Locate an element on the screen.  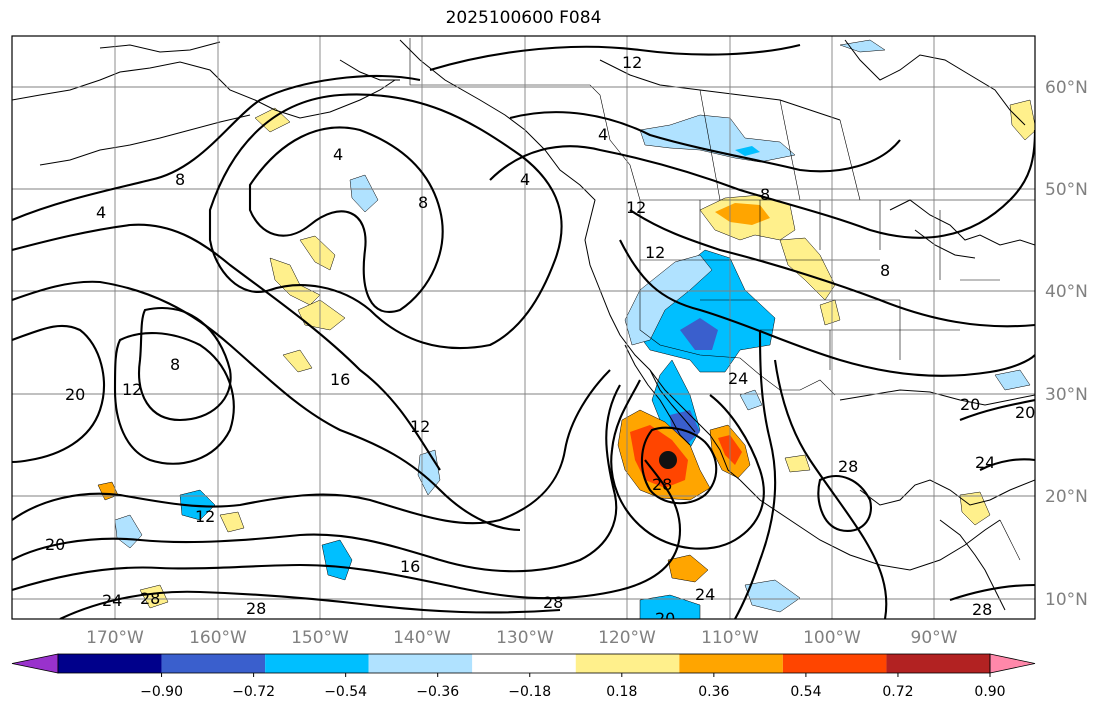
colorbar-tick-label: 0.72 is located at coordinates (897, 692).